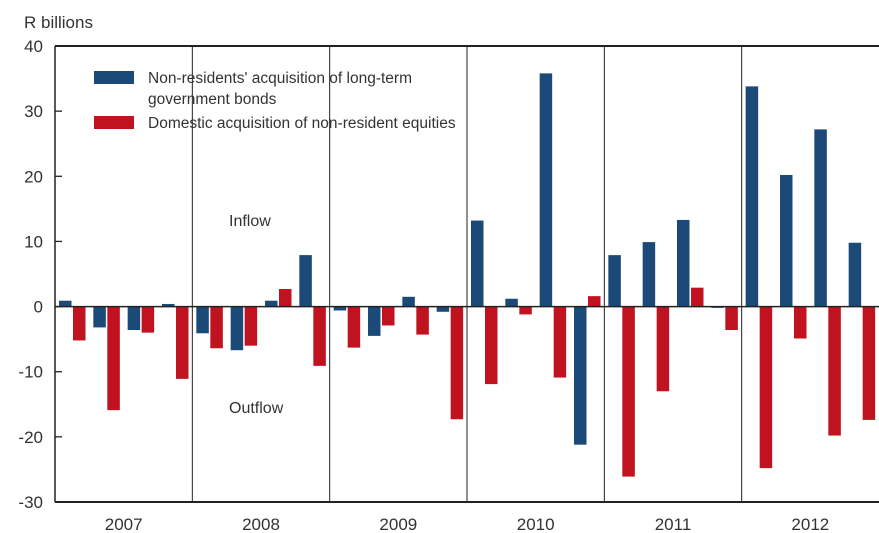 The image size is (879, 533). I want to click on y-axis-unit-label: R billions, so click(58, 22).